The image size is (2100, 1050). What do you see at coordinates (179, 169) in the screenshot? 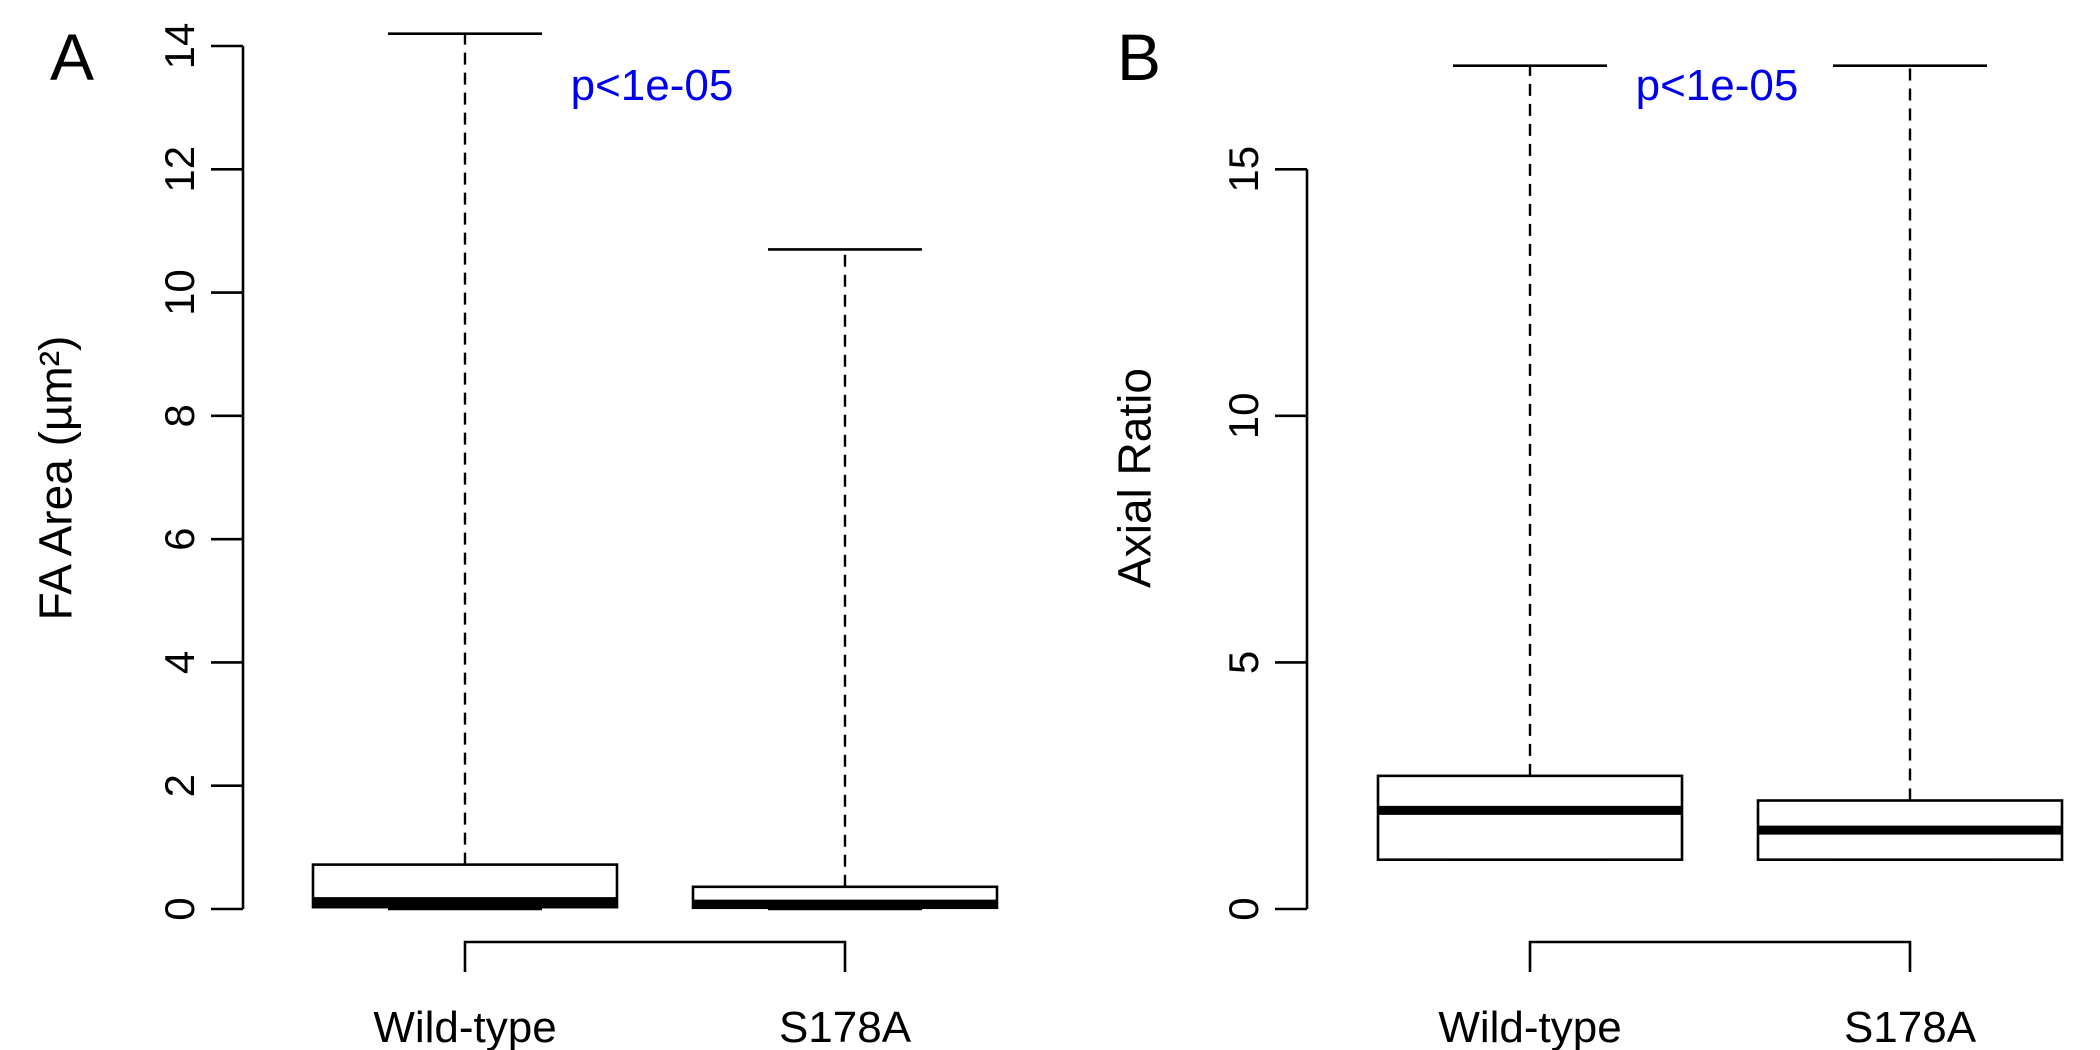
I see `y-tick-label: 12` at bounding box center [179, 169].